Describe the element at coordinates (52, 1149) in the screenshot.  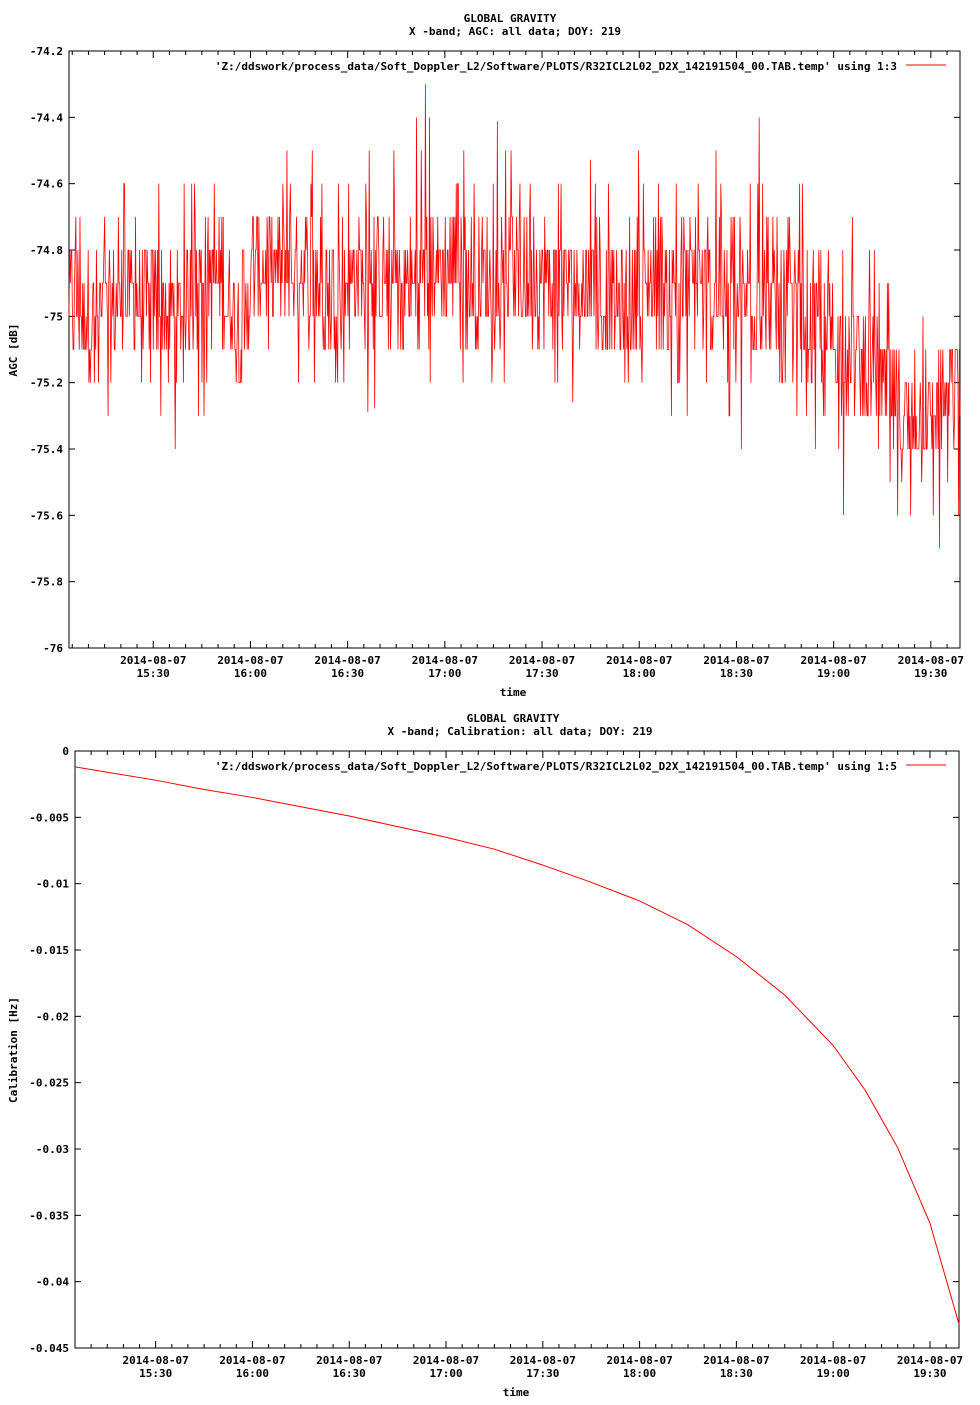
I see `y-tick-label: -0.03` at that location.